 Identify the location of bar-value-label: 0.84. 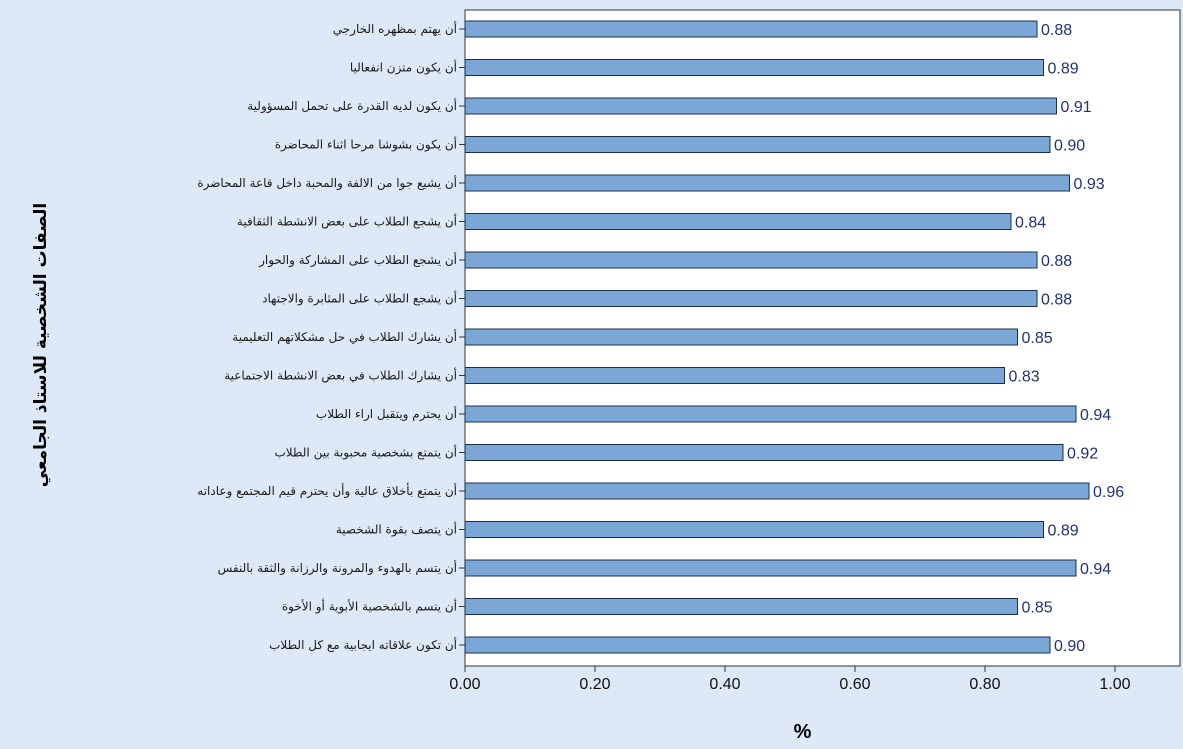
(1030, 223).